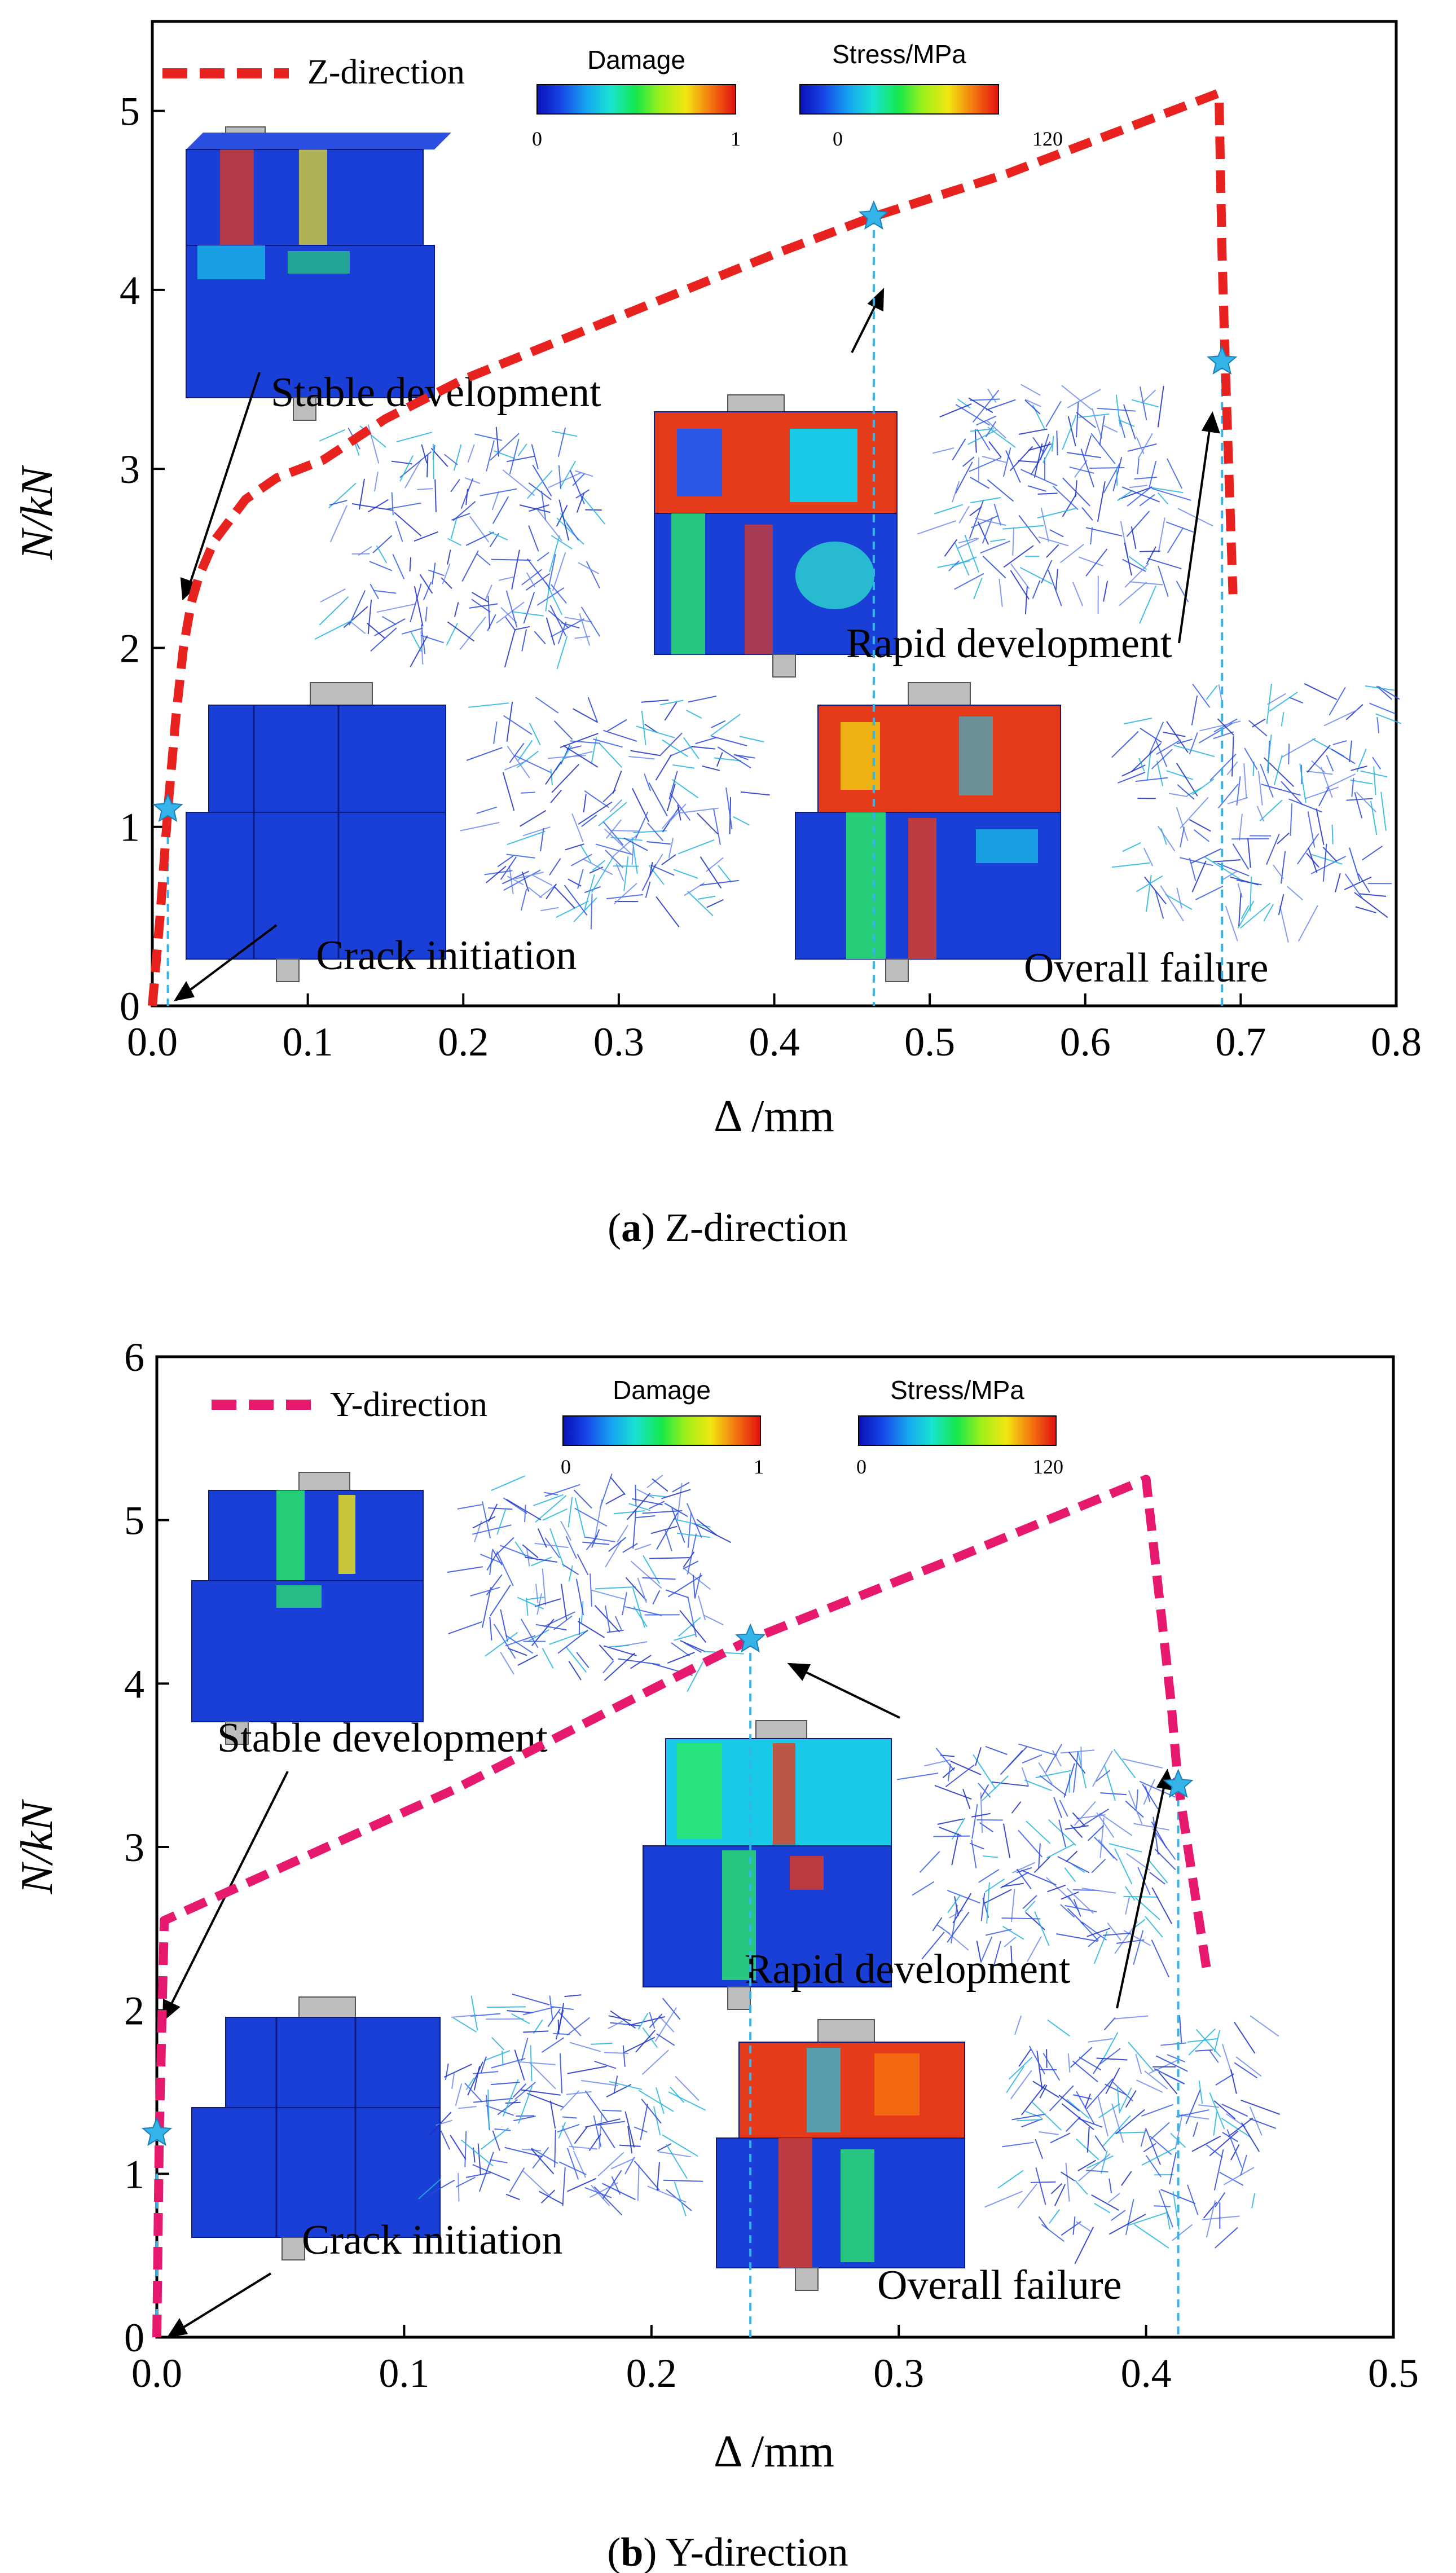 The width and height of the screenshot is (1456, 2573). What do you see at coordinates (459, 547) in the screenshot?
I see `fiber-cloud-stable` at bounding box center [459, 547].